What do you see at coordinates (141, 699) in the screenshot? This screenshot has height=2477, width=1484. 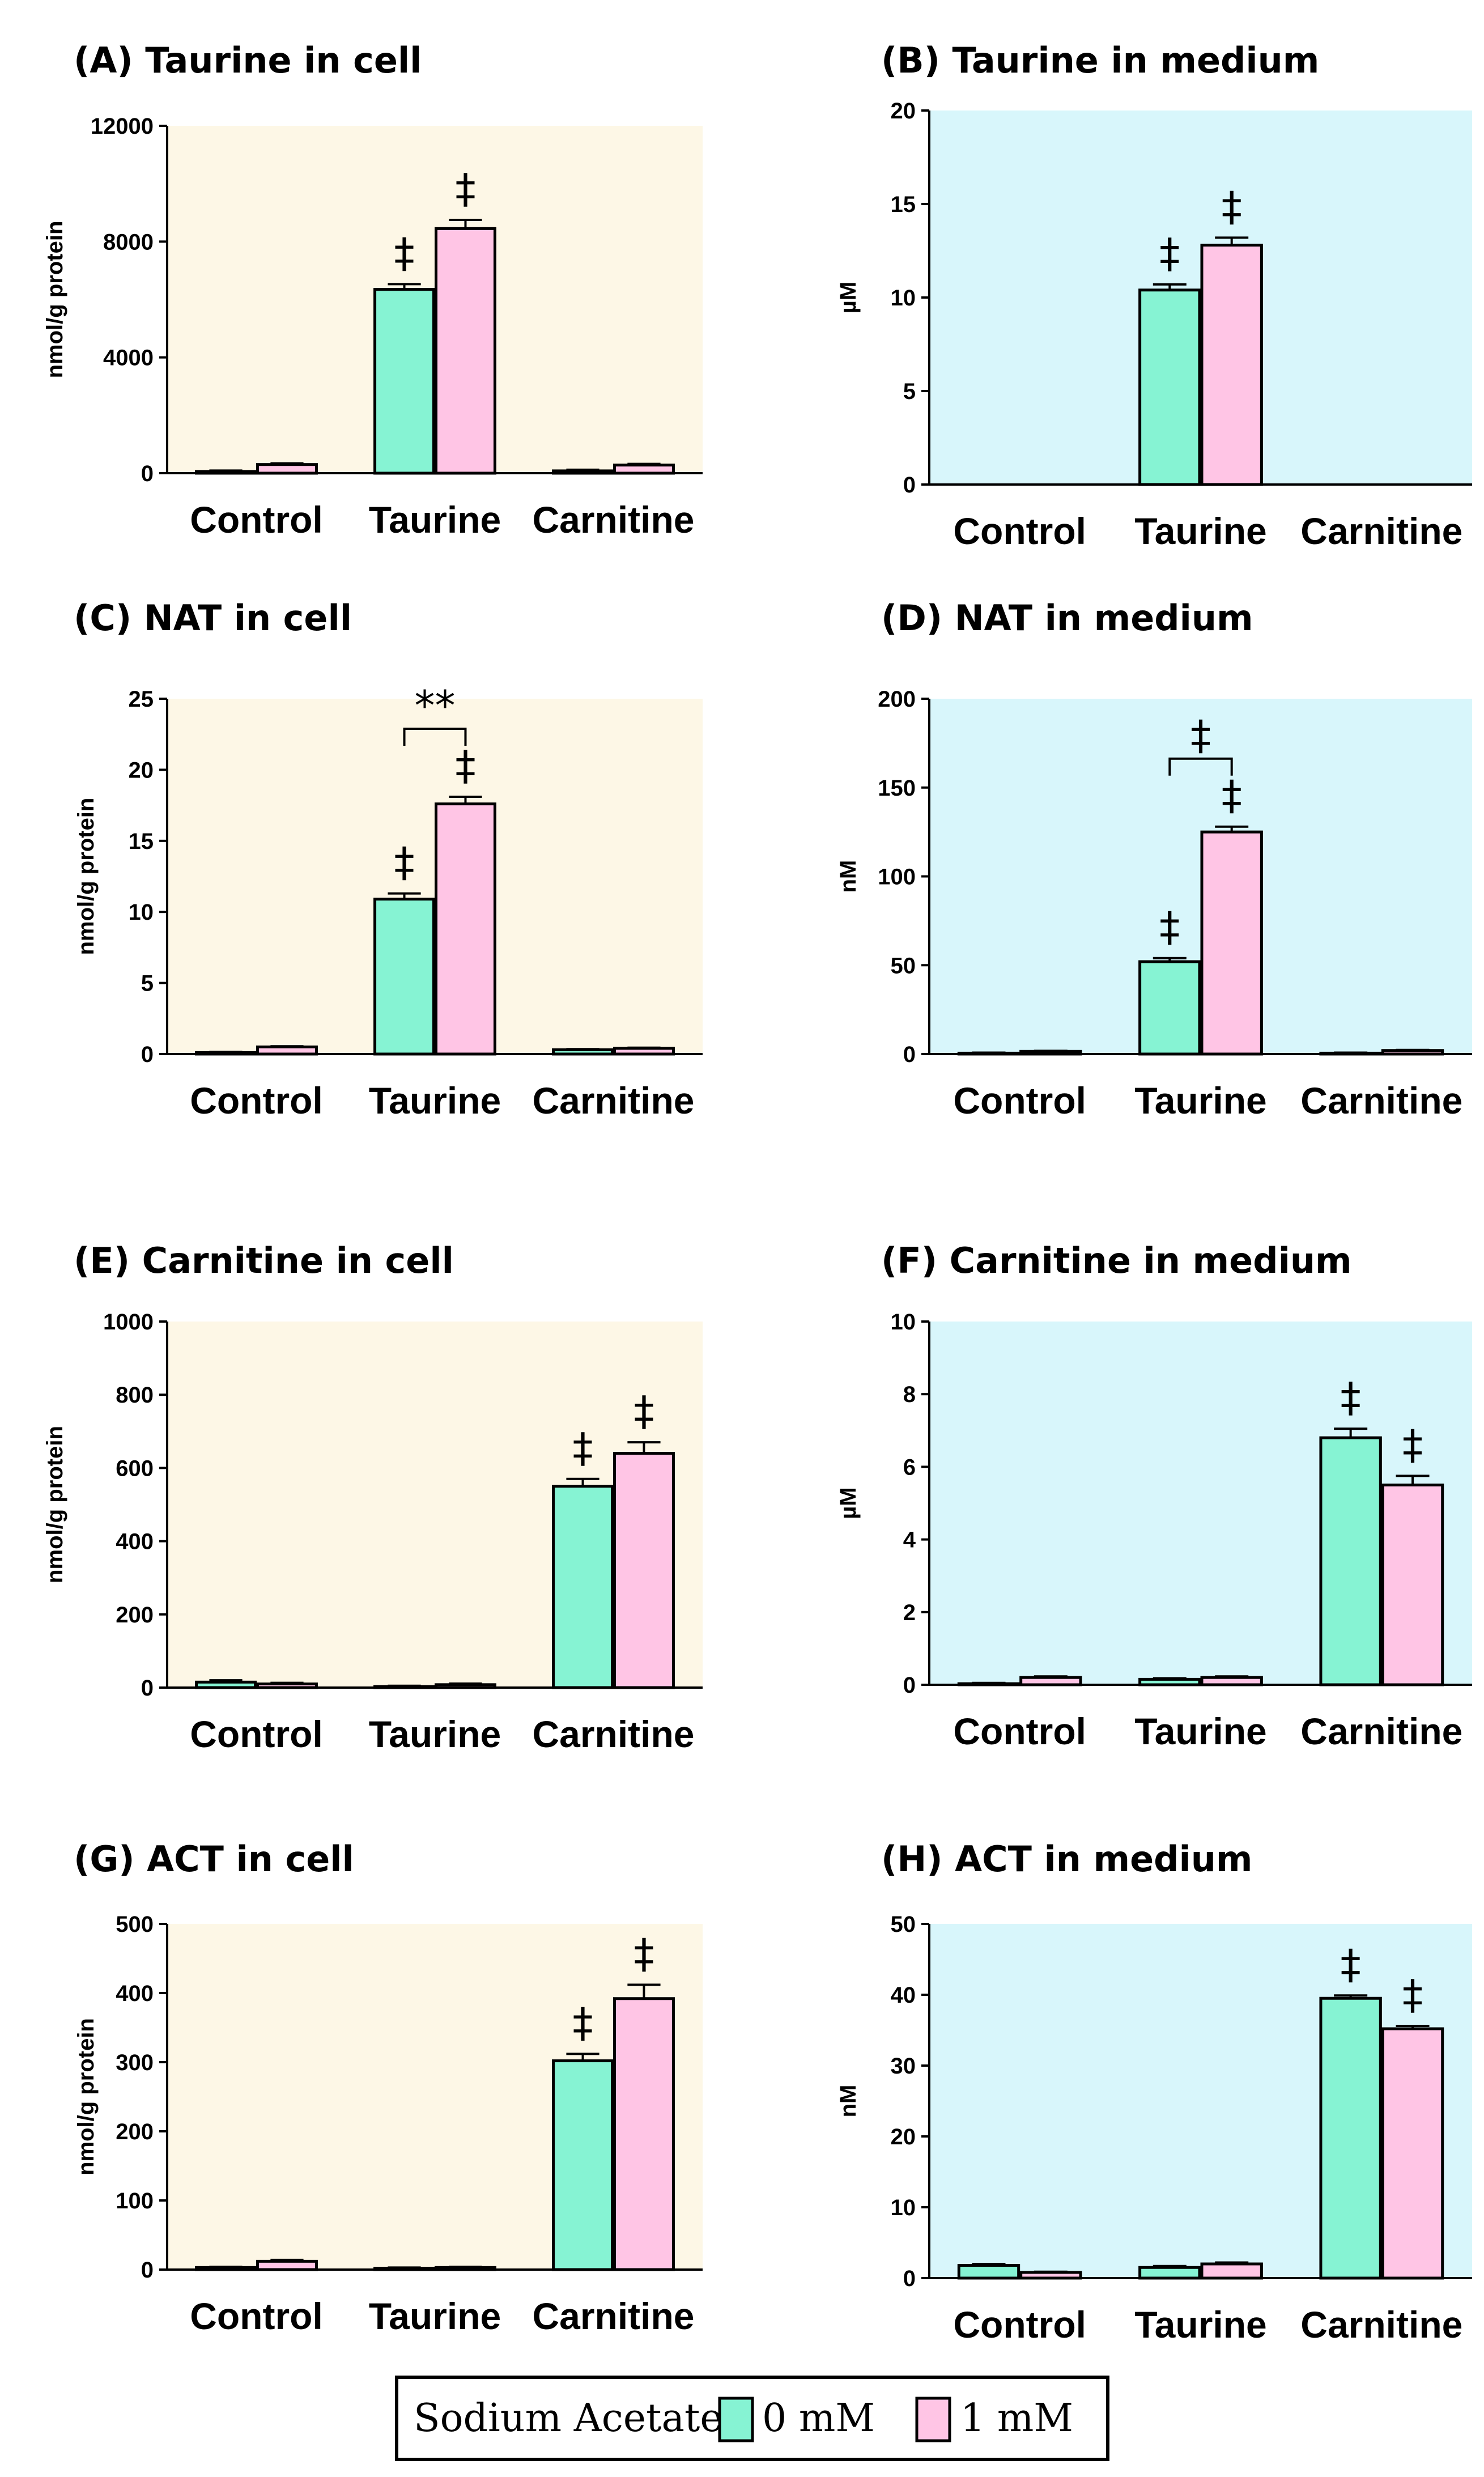 I see `y-tick-label: 25` at bounding box center [141, 699].